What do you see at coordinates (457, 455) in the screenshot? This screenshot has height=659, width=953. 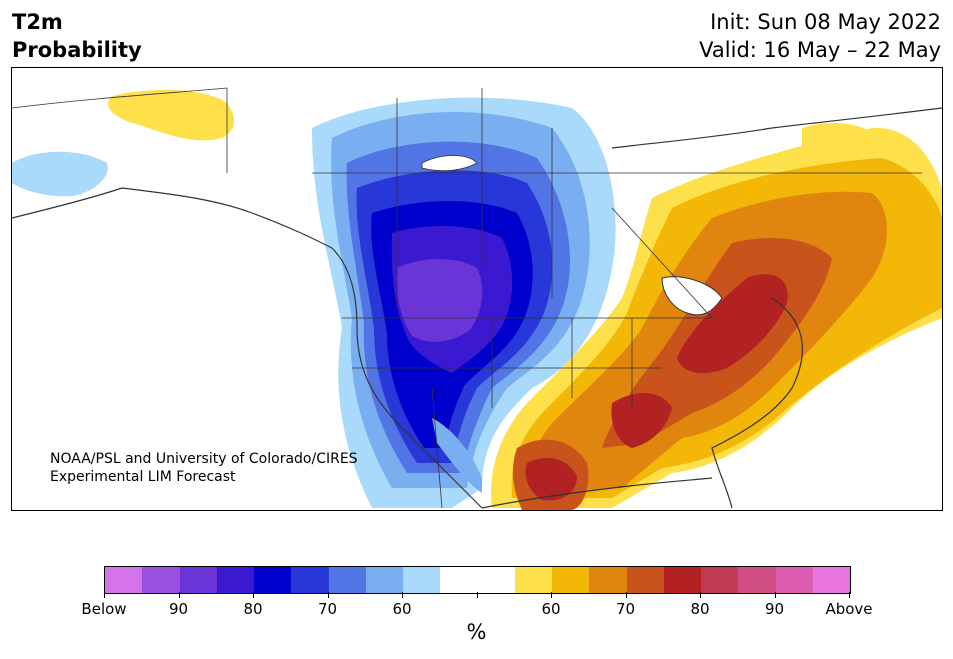 I see `cold-zone-baja` at bounding box center [457, 455].